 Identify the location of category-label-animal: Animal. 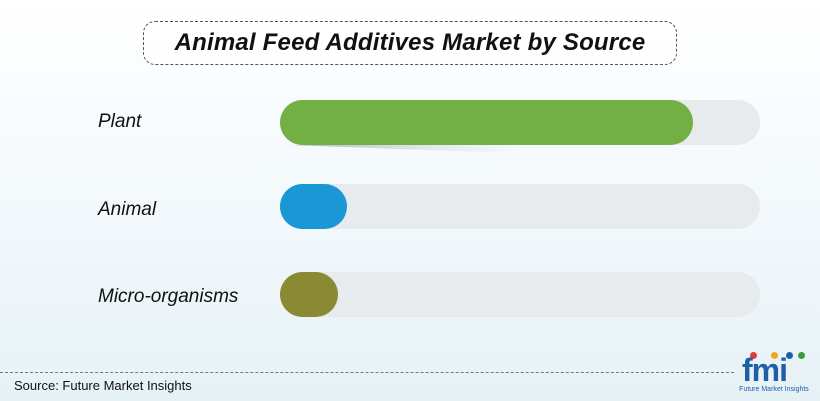
(127, 209).